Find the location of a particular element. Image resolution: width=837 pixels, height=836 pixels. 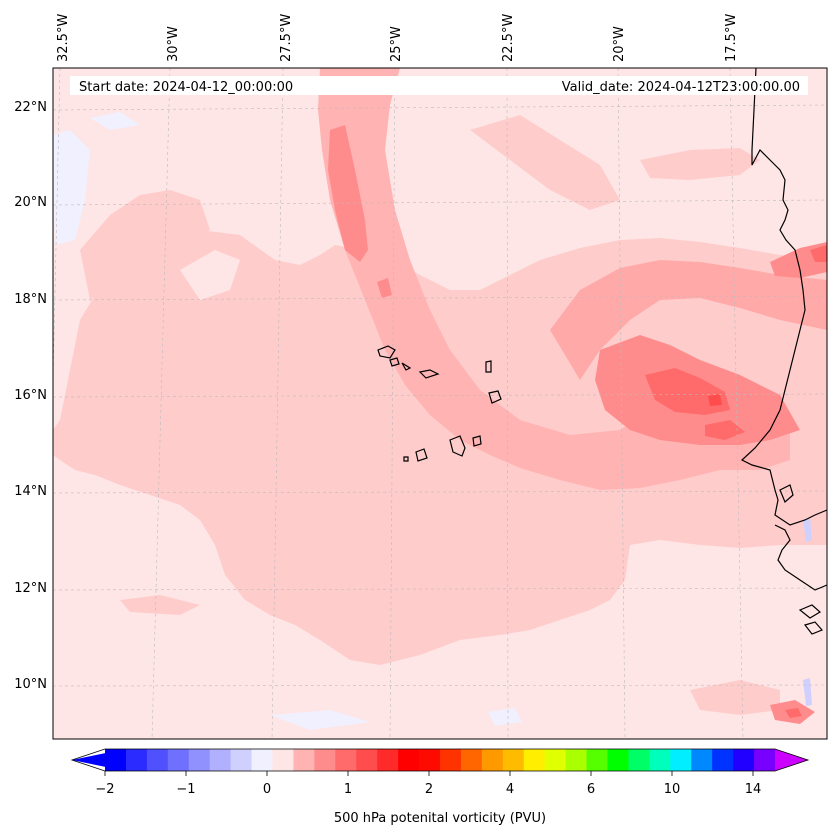

pv-northeast-max is located at coordinates (818, 253).